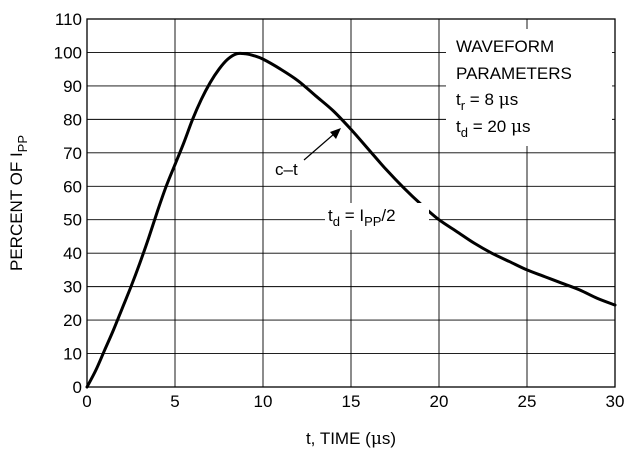  I want to click on x-tick-label-20: 20, so click(439, 401).